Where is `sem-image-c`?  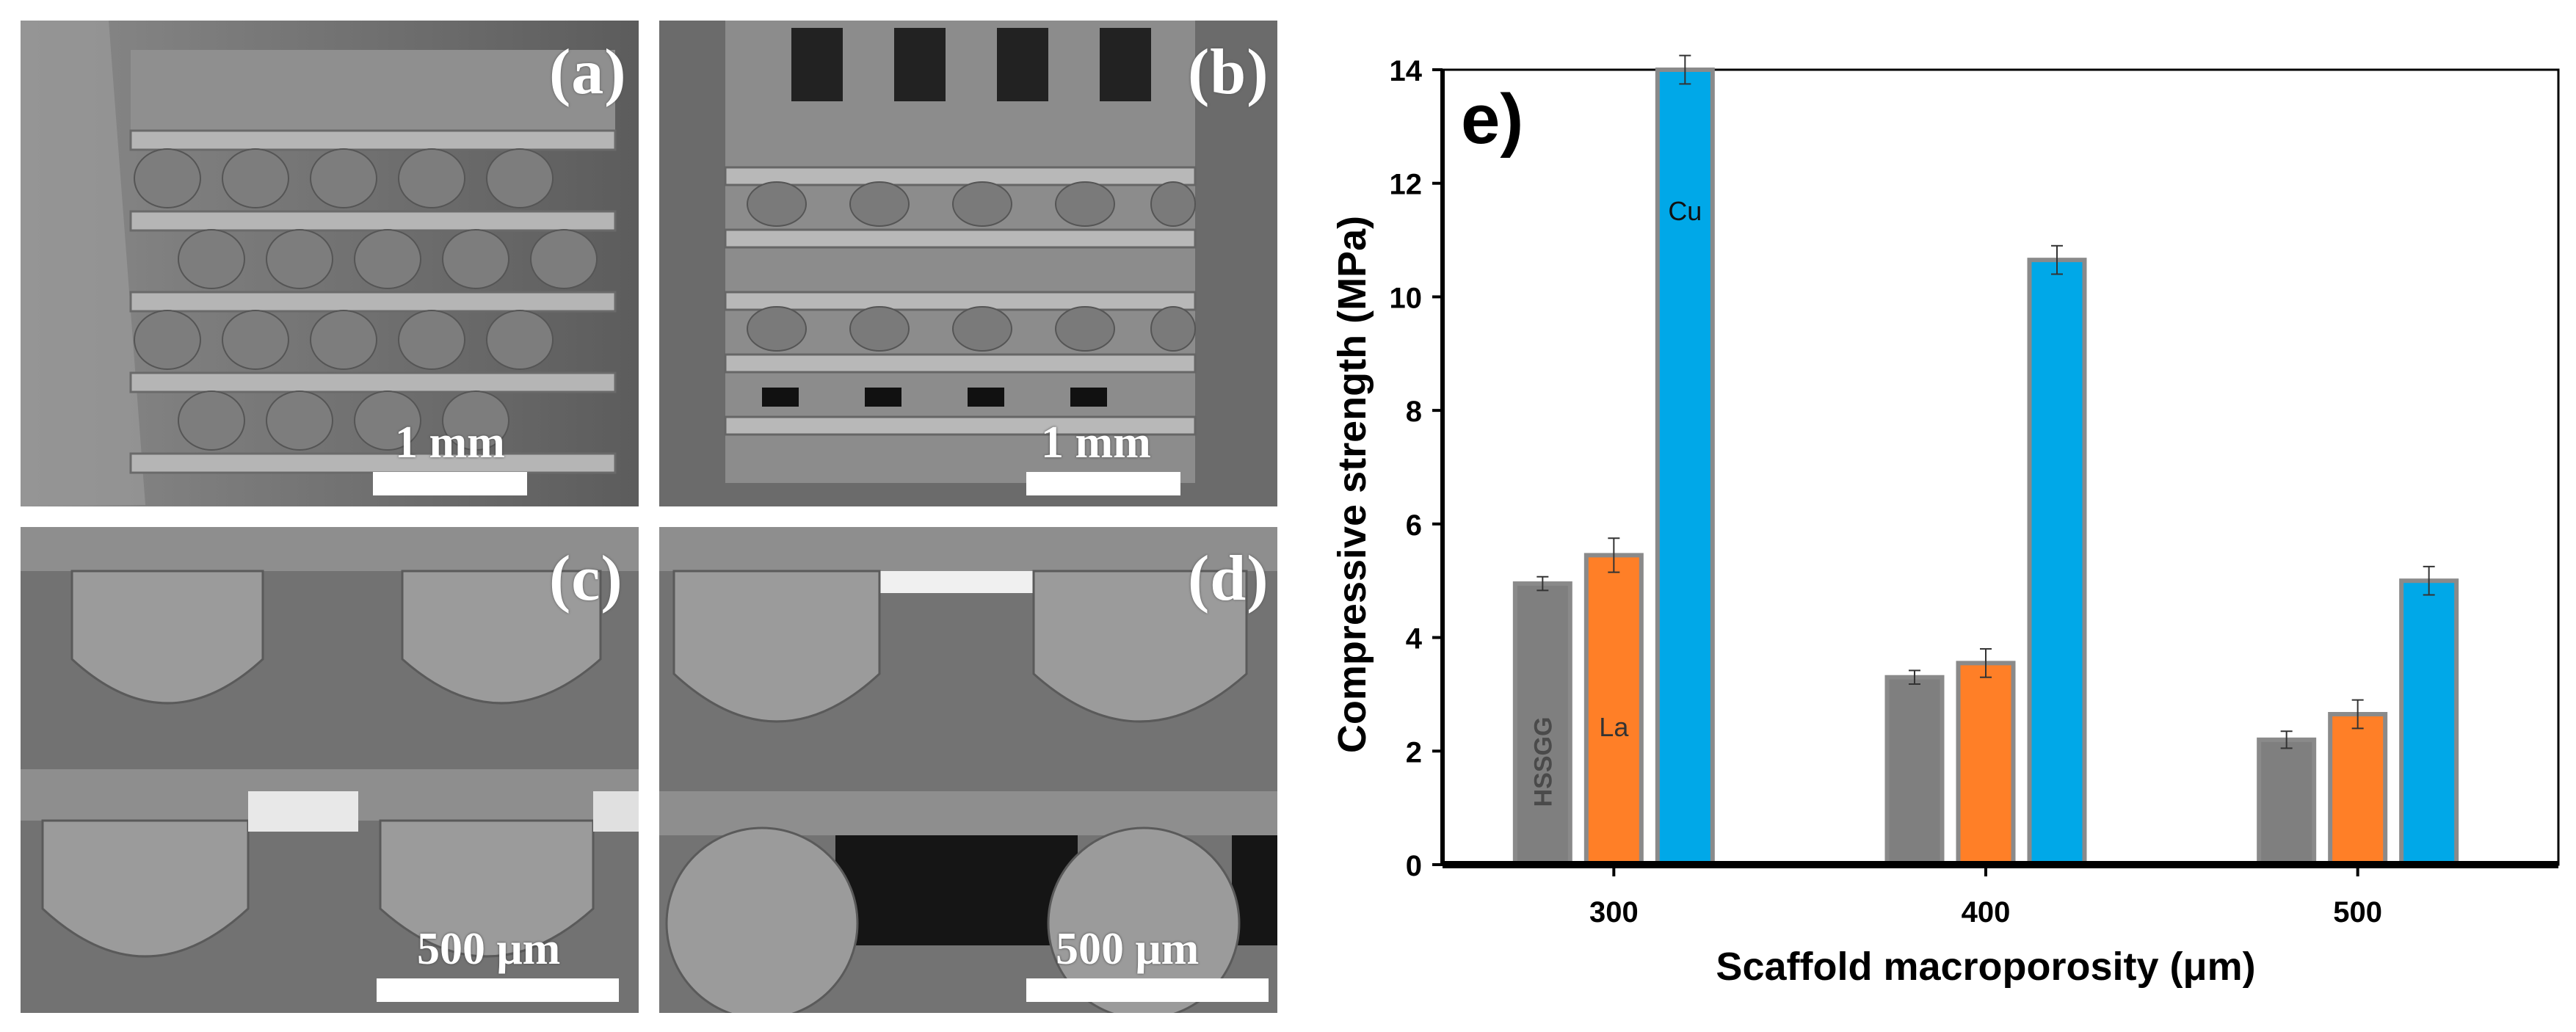
sem-image-c is located at coordinates (330, 770).